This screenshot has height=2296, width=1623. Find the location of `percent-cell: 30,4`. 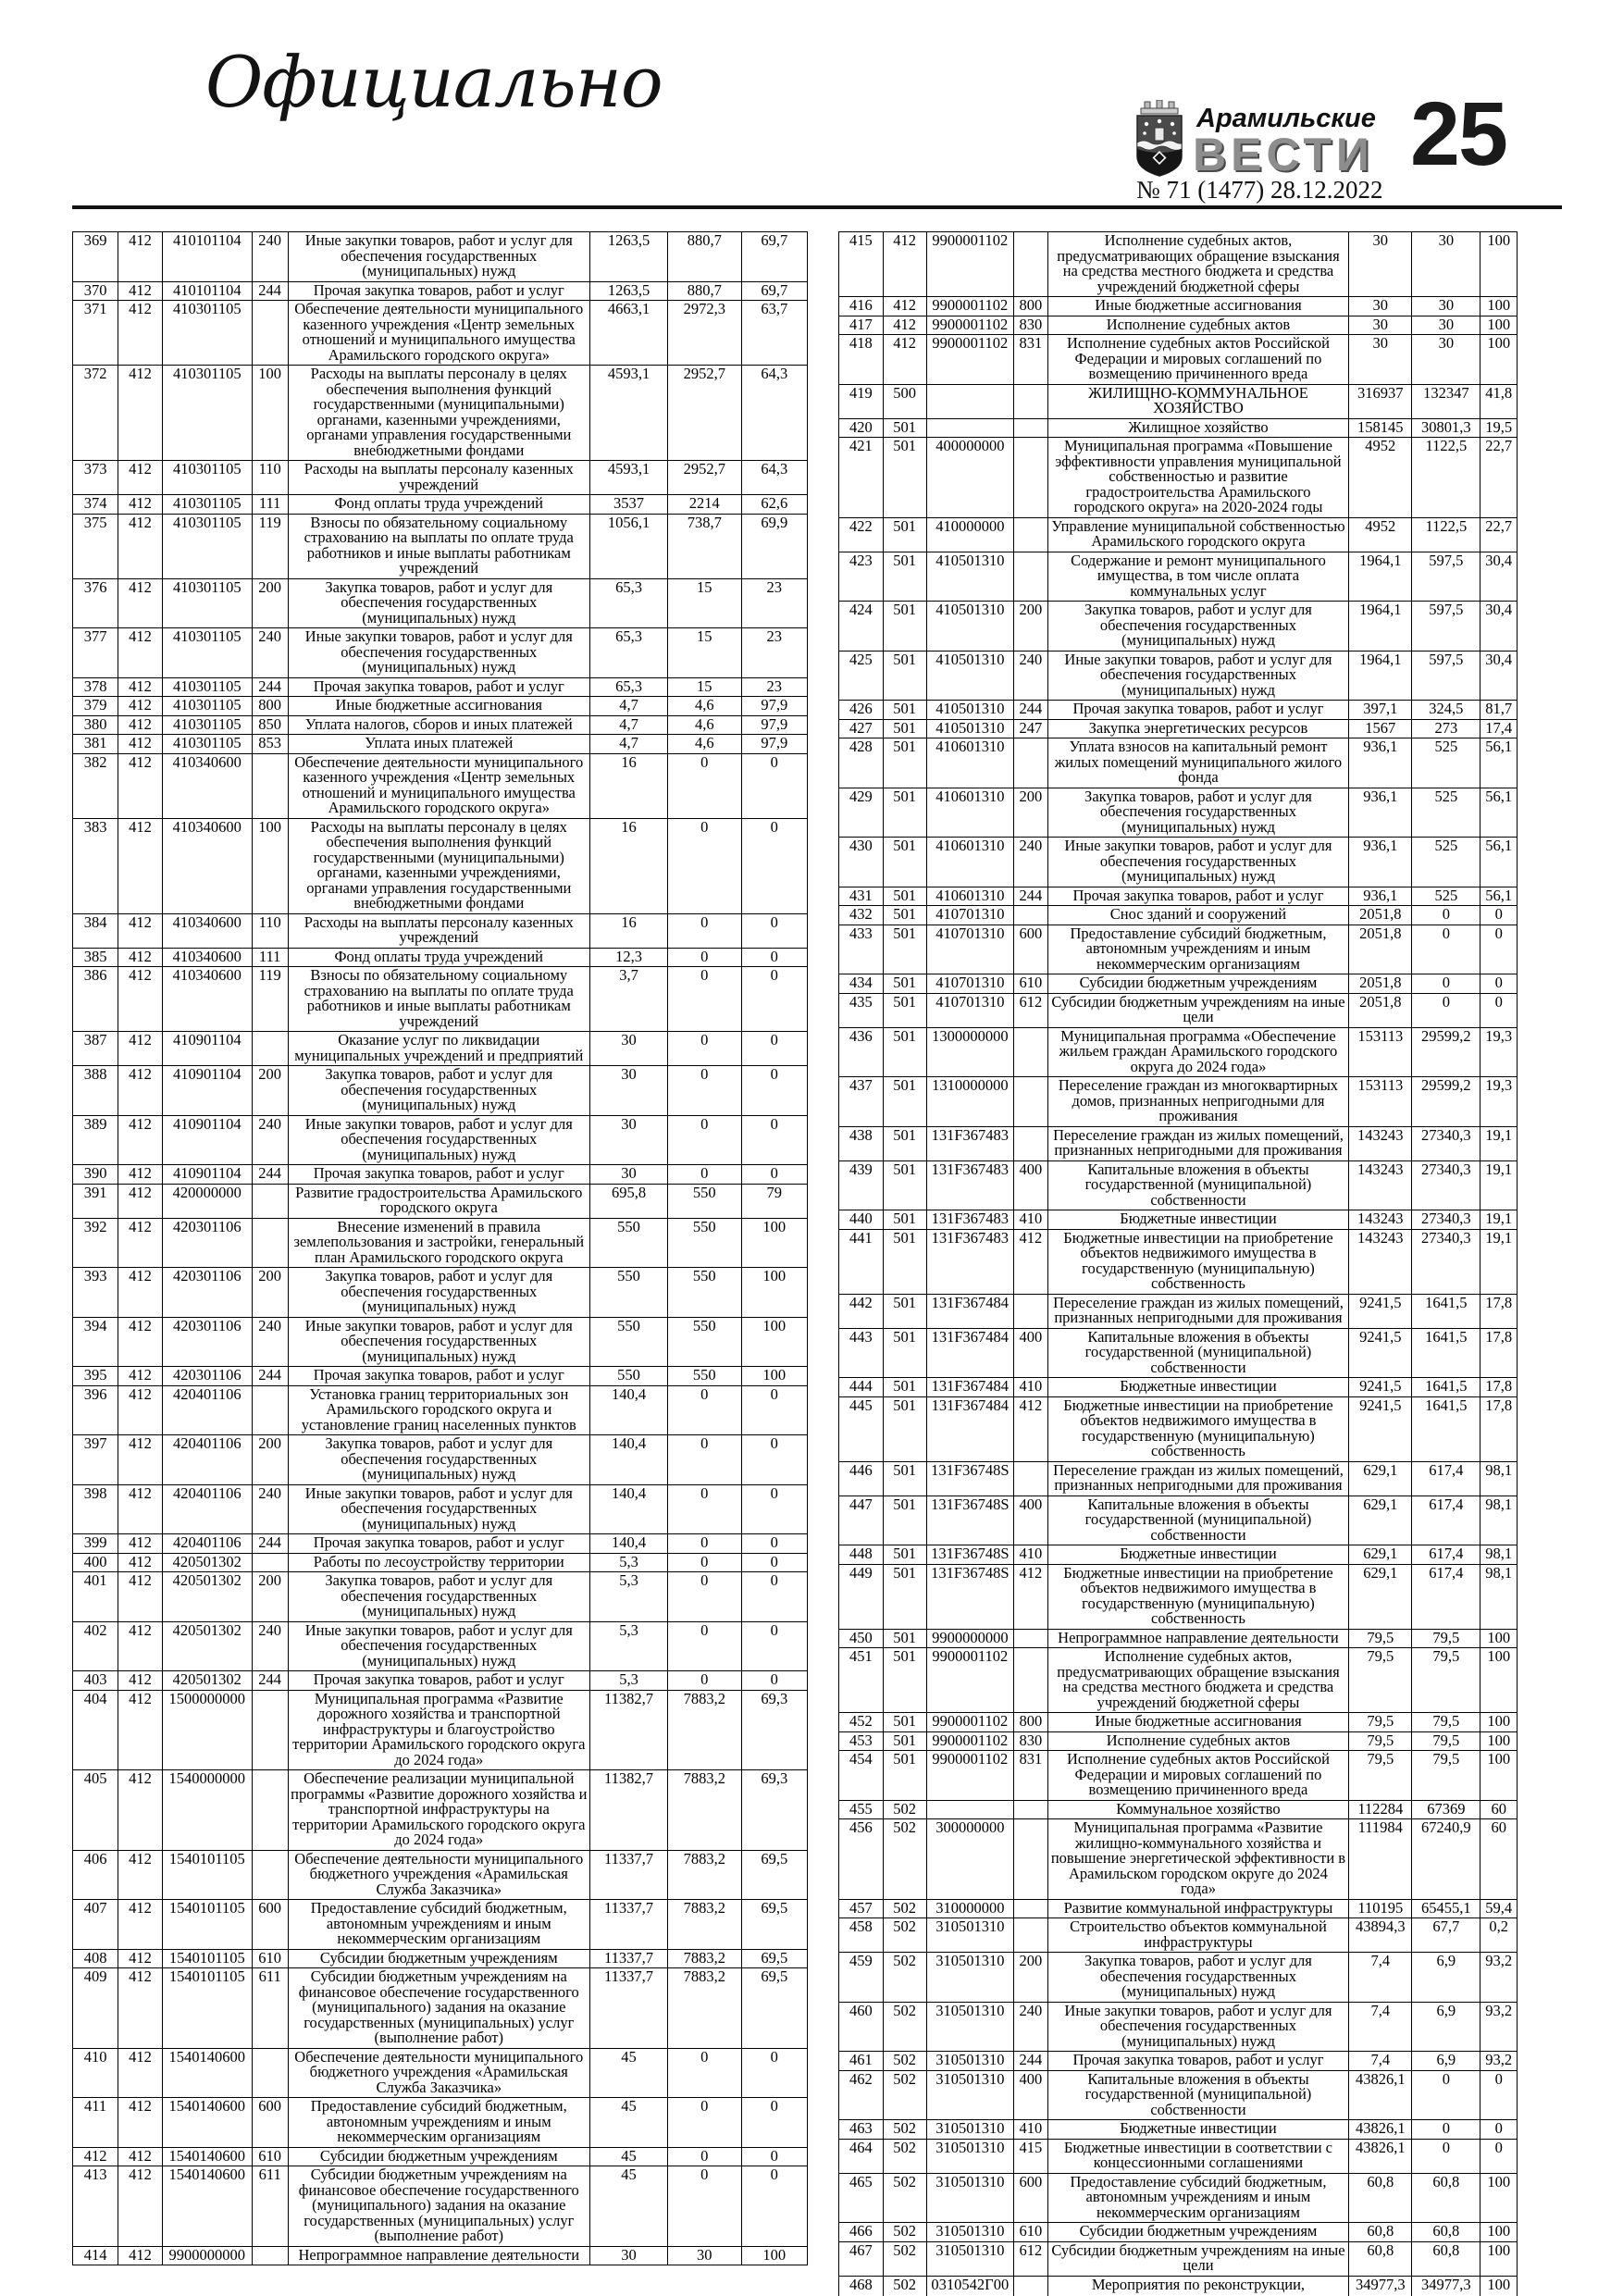

percent-cell: 30,4 is located at coordinates (1499, 627).